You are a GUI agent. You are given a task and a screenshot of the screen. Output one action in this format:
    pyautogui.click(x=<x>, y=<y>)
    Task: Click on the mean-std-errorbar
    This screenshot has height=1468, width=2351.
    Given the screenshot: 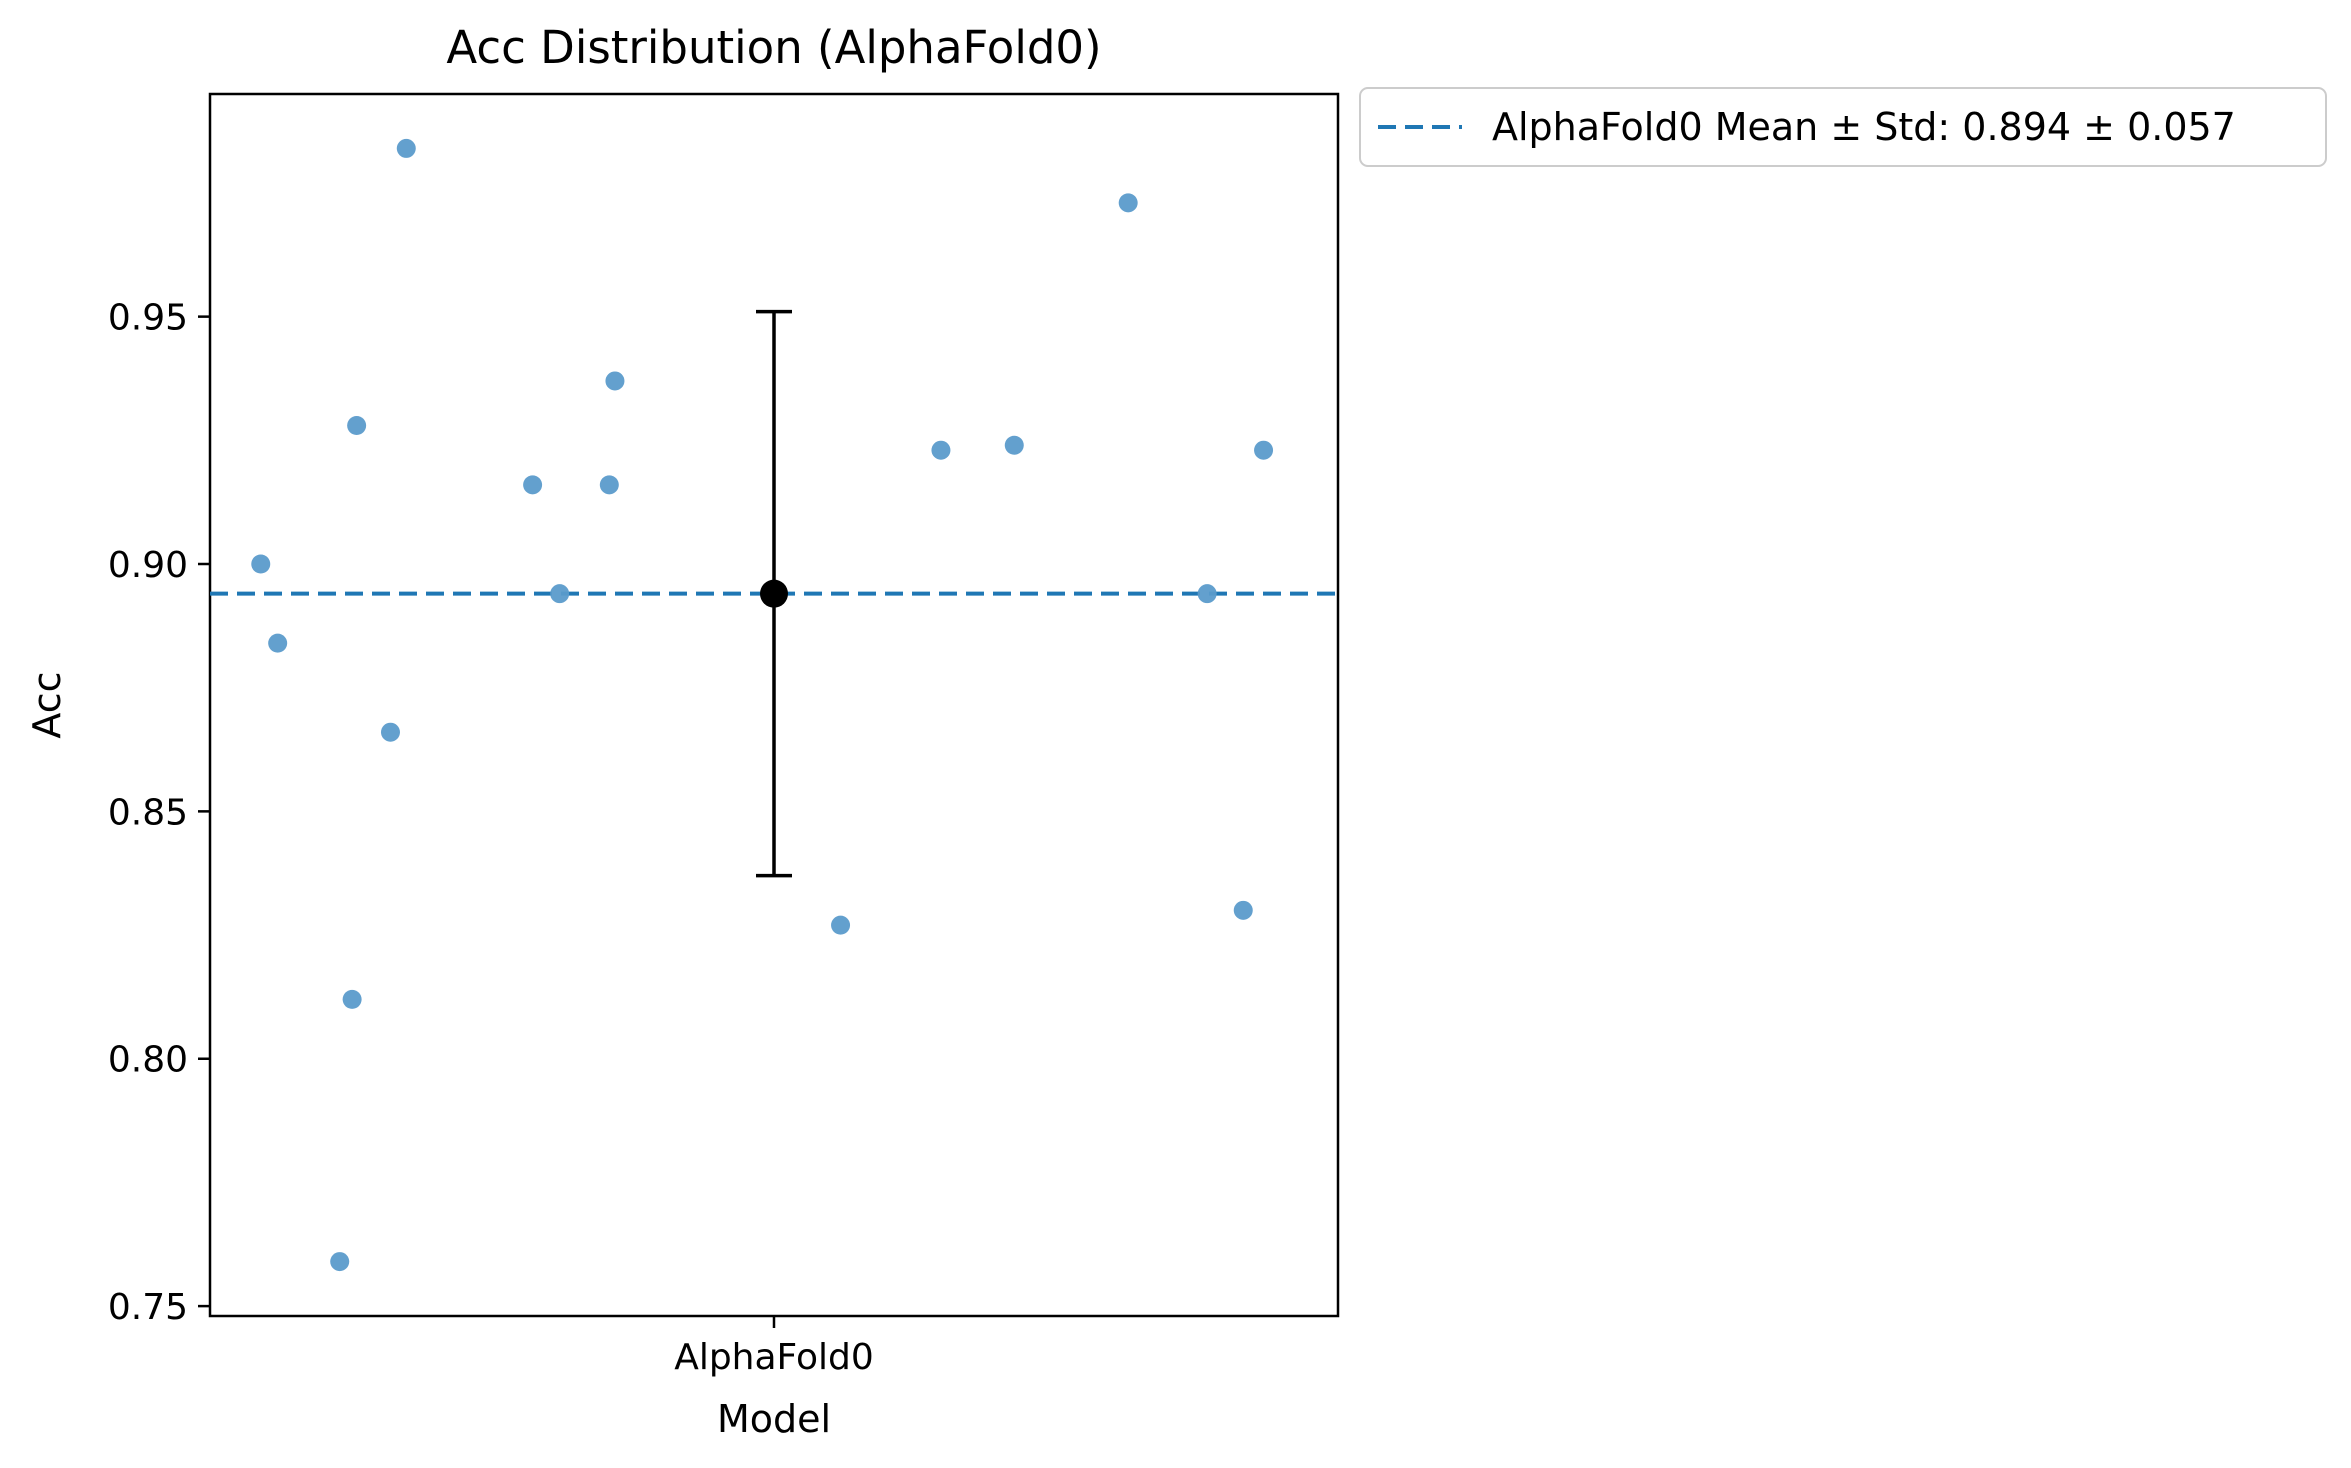 What is the action you would take?
    pyautogui.click(x=774, y=593)
    